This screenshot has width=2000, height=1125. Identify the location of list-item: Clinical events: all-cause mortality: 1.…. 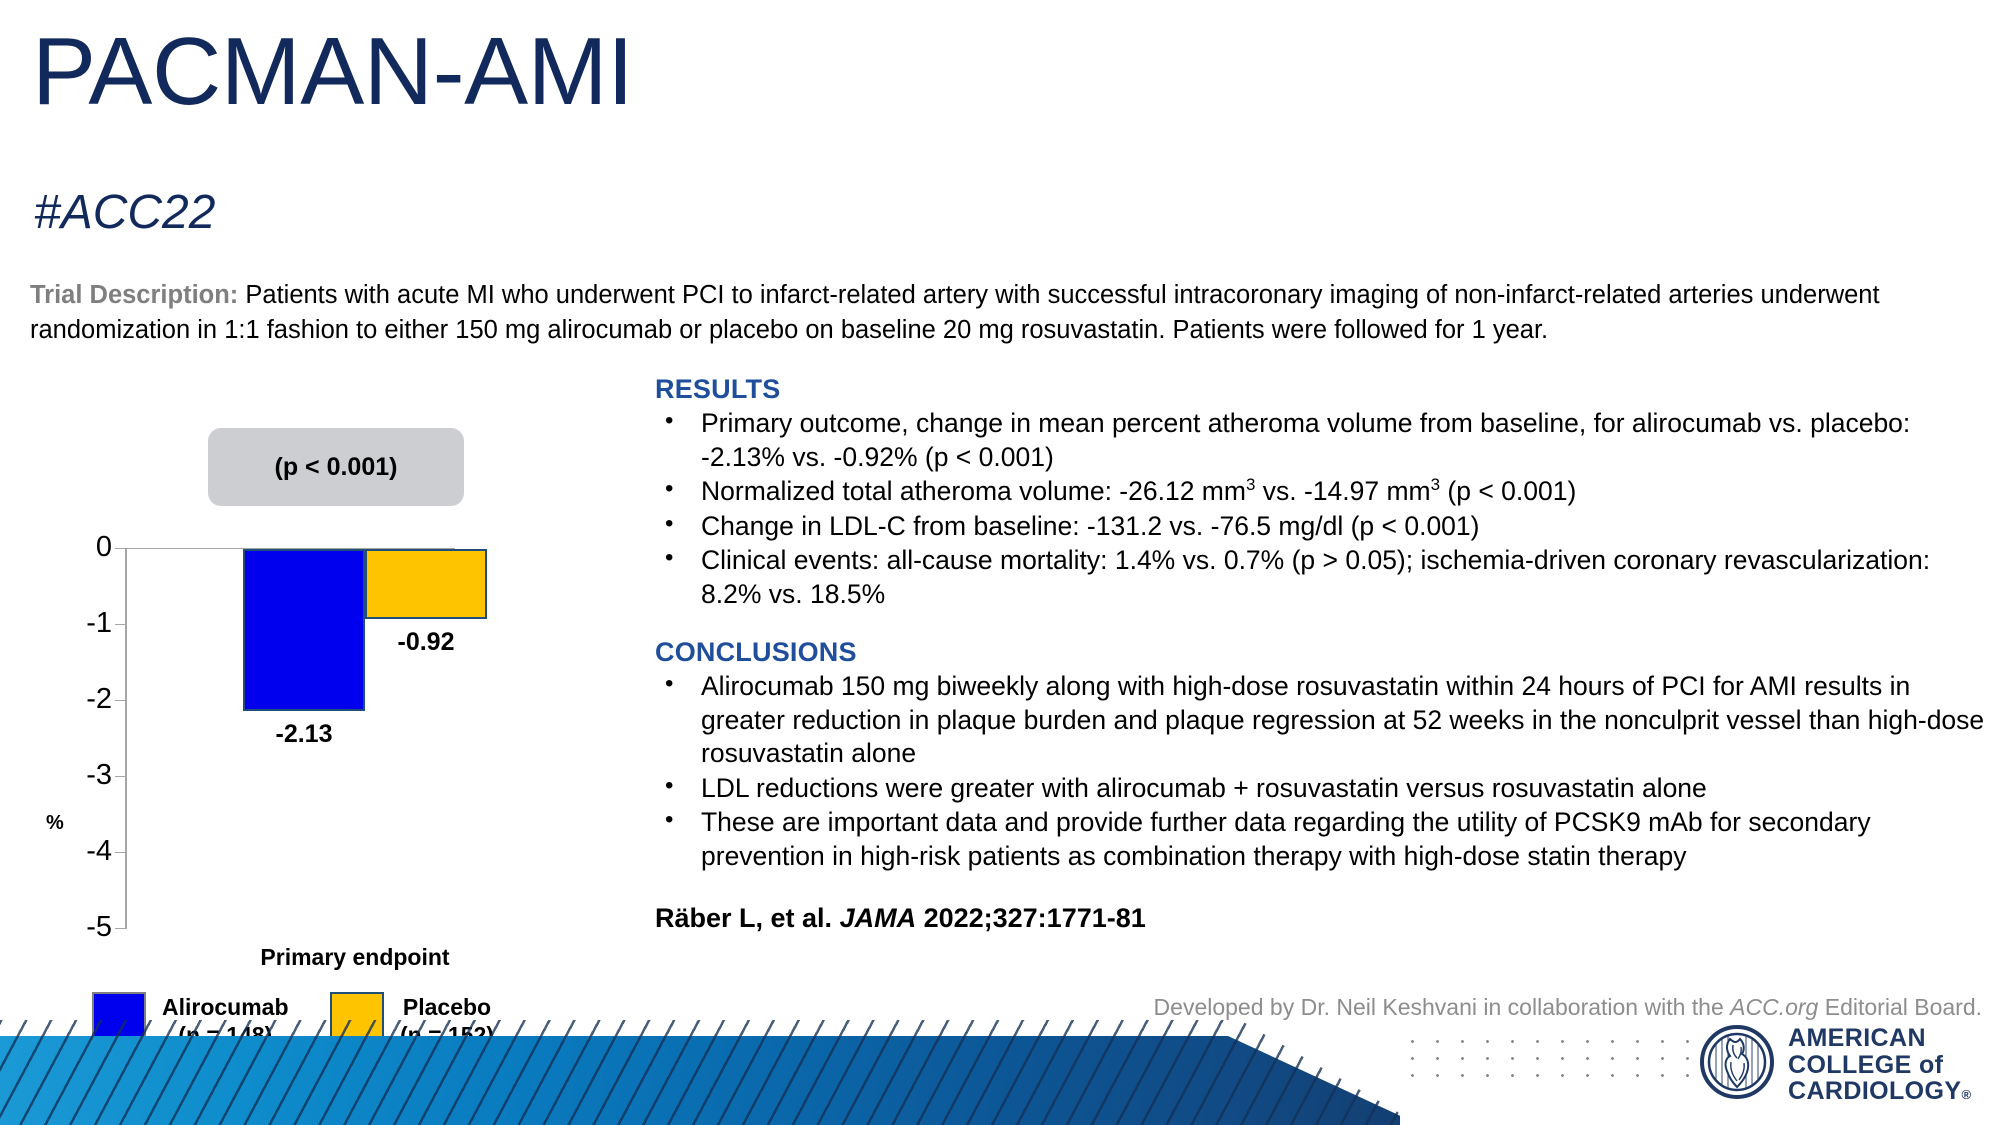
(1320, 577).